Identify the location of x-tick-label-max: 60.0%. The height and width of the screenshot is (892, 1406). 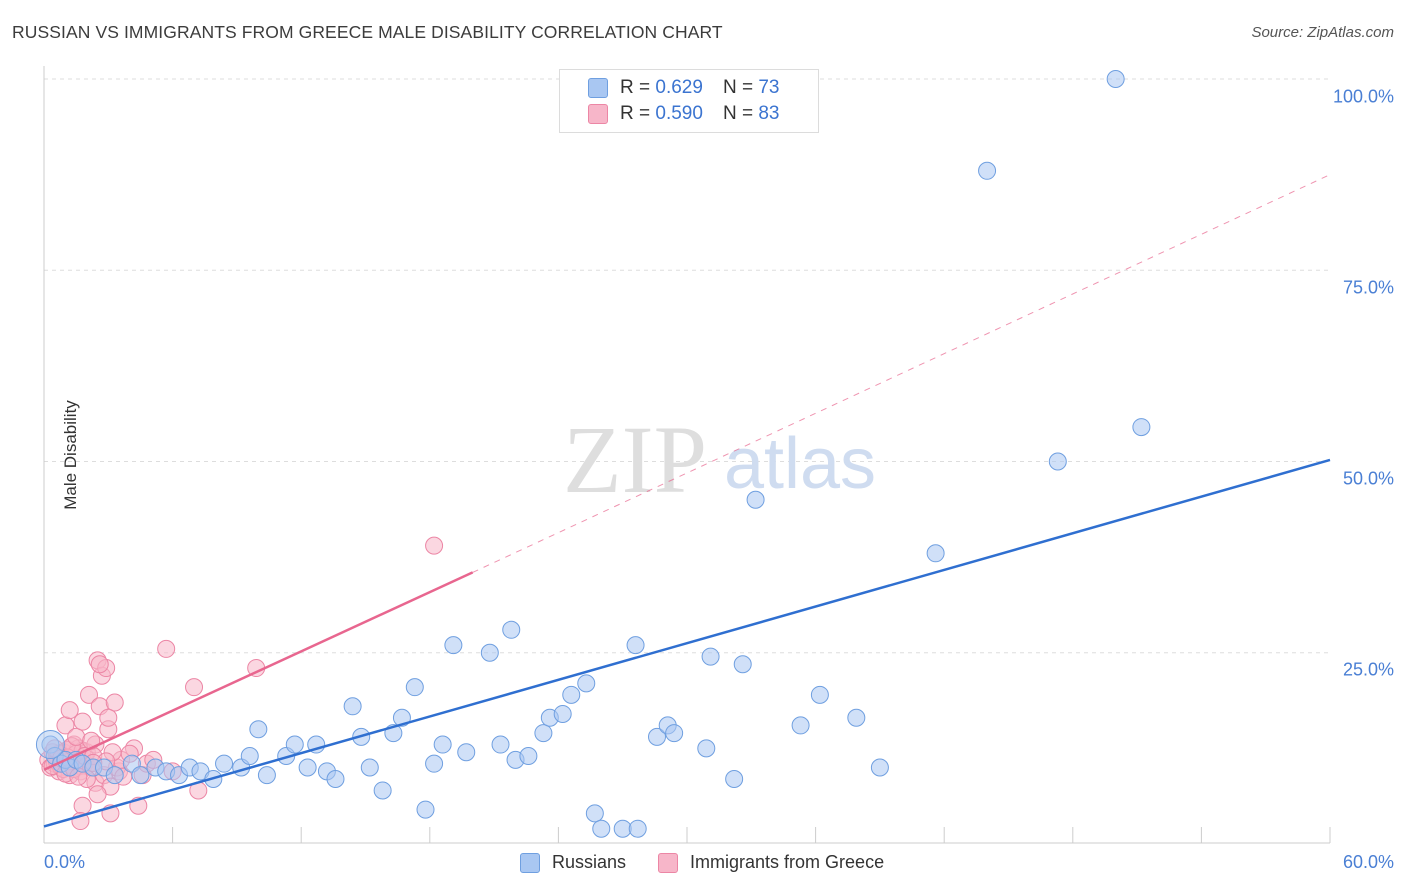
(1368, 862).